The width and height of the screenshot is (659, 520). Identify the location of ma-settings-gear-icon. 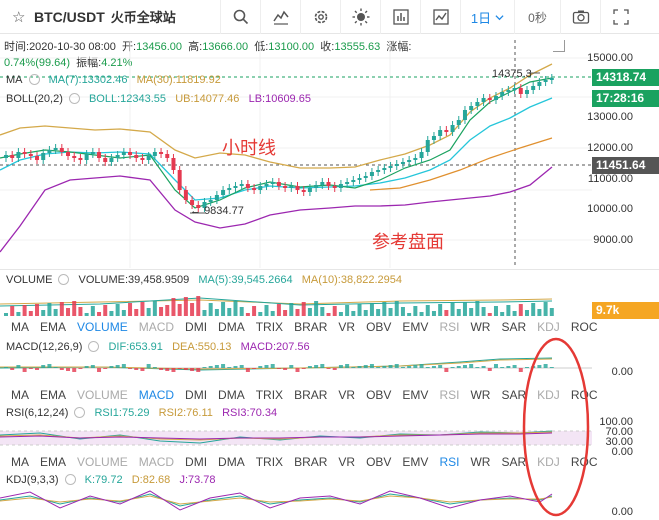
(34, 79).